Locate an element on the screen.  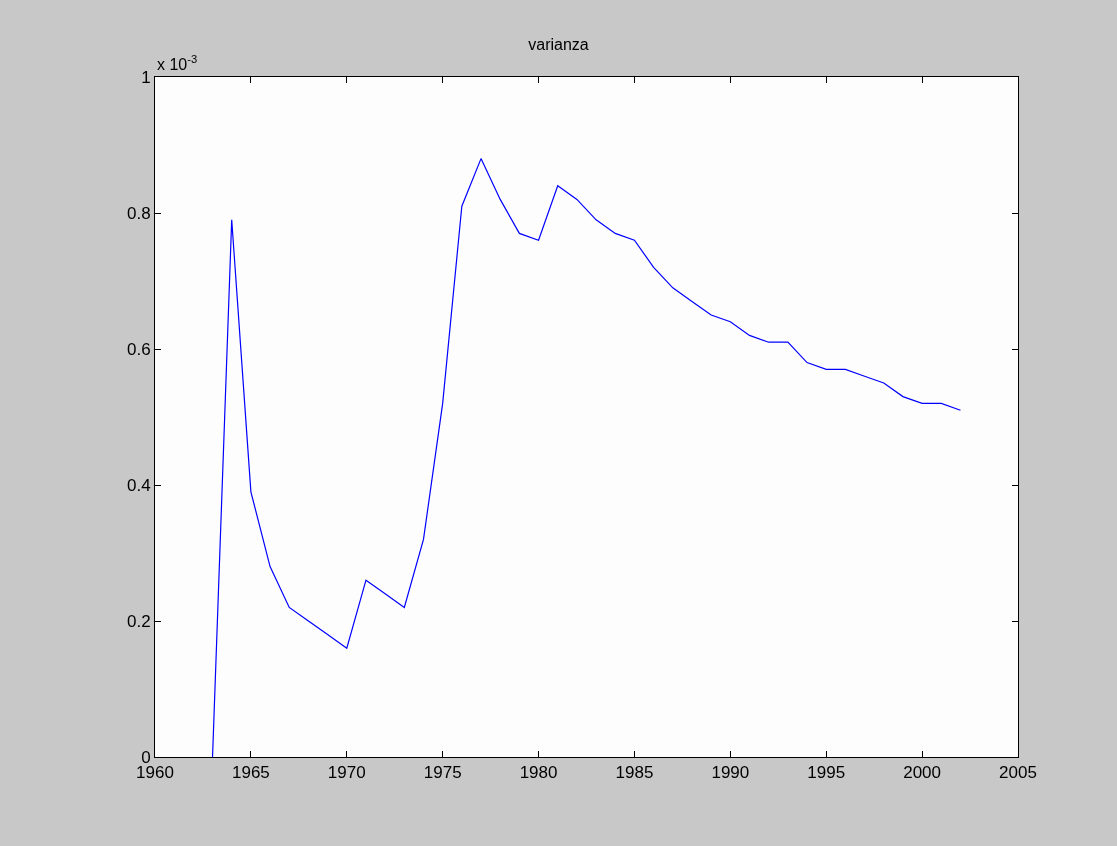
chart-title: varianza is located at coordinates (558, 44).